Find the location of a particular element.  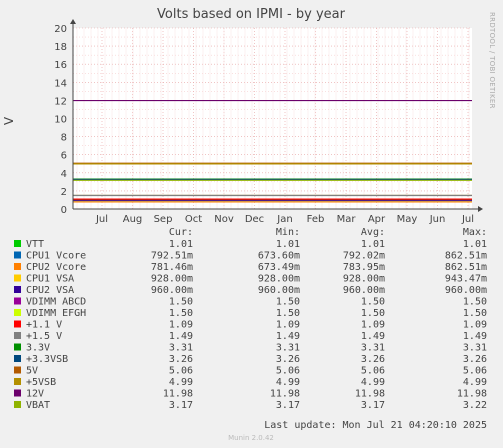

legend-max-value: 1.50 is located at coordinates (475, 313).